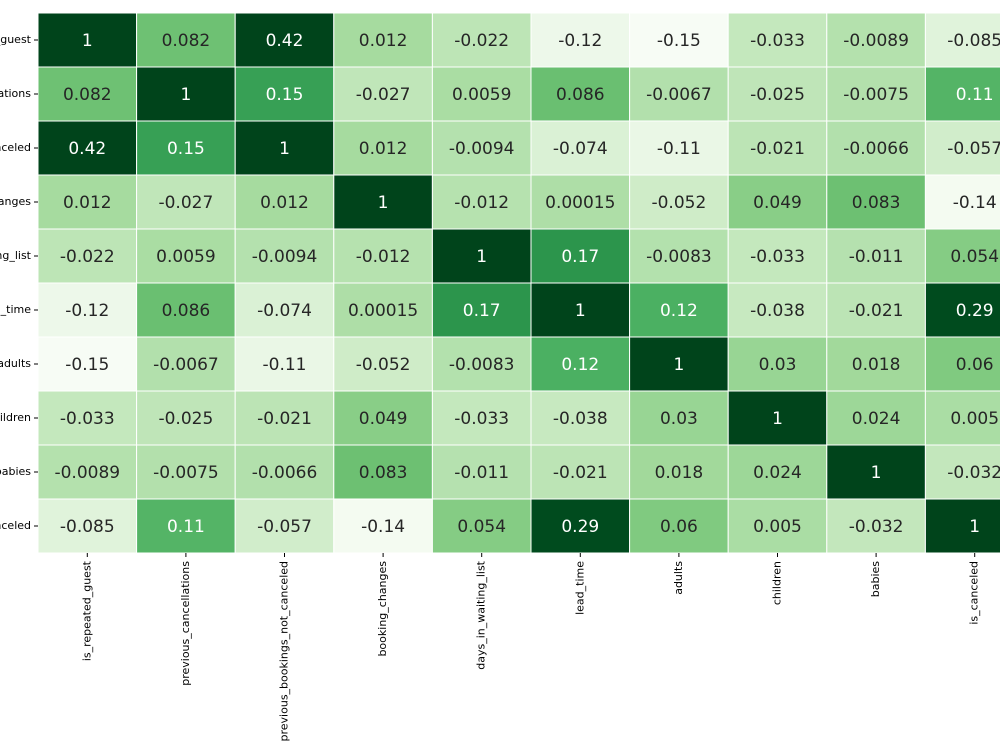  Describe the element at coordinates (15, 363) in the screenshot. I see `y-tick-label: adults` at that location.